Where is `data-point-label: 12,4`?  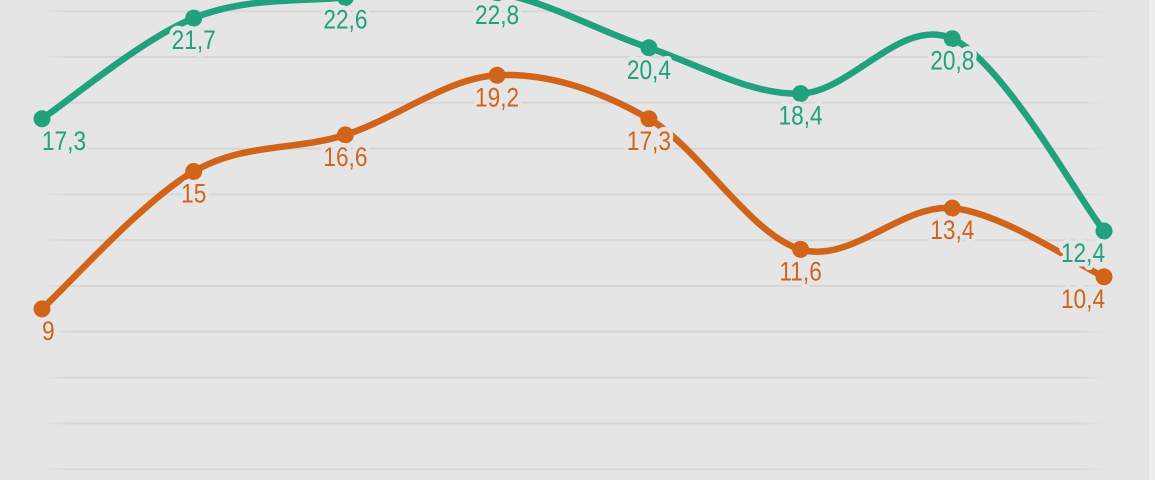
data-point-label: 12,4 is located at coordinates (1083, 253).